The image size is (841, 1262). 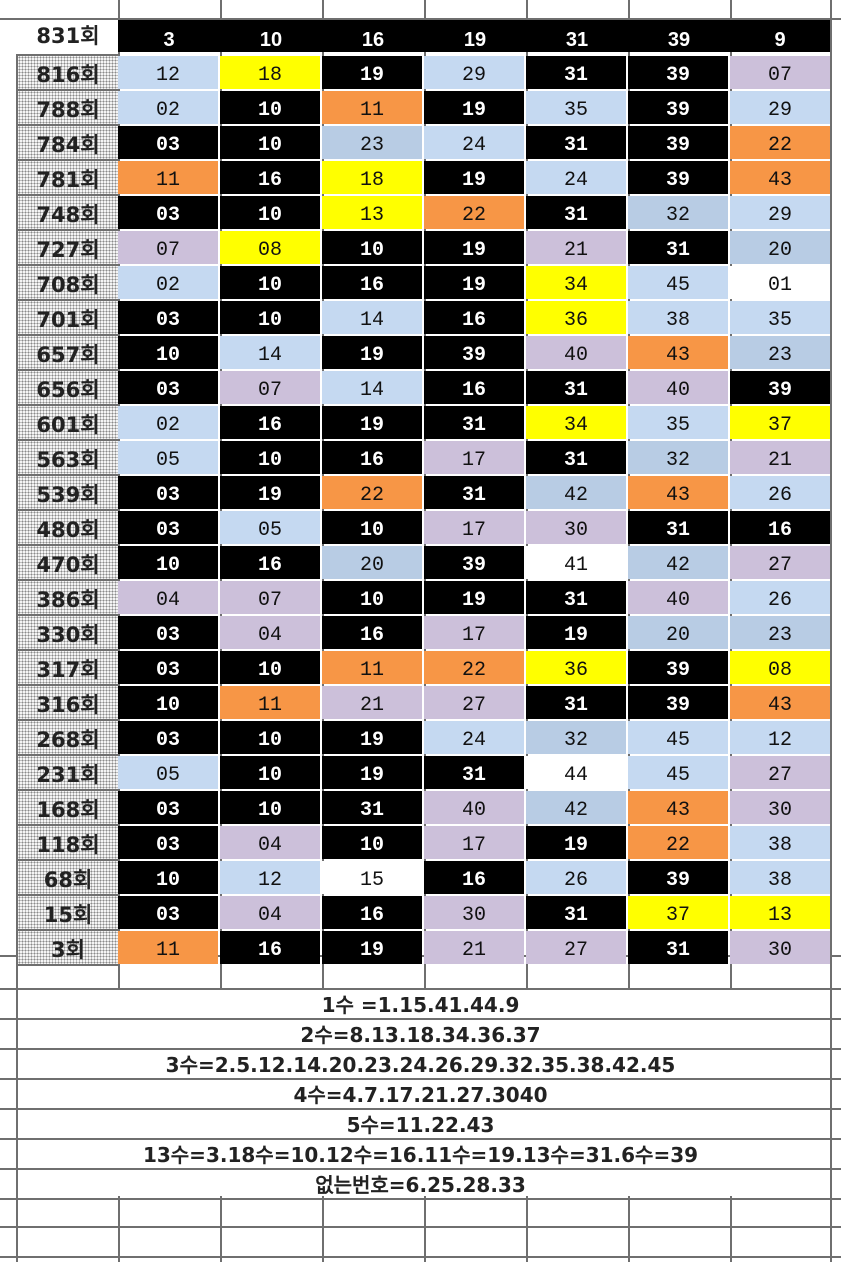 What do you see at coordinates (780, 422) in the screenshot?
I see `number-cell: 37` at bounding box center [780, 422].